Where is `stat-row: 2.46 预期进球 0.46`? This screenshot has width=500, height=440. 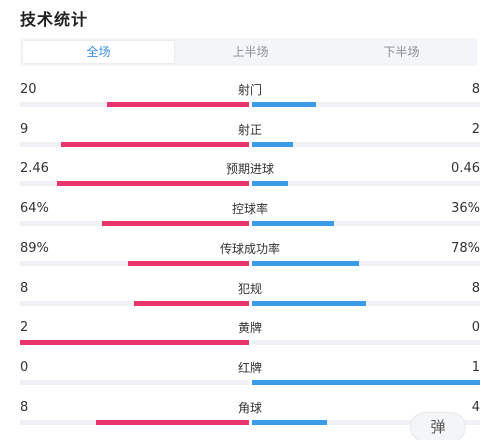 stat-row: 2.46 预期进球 0.46 is located at coordinates (250, 177).